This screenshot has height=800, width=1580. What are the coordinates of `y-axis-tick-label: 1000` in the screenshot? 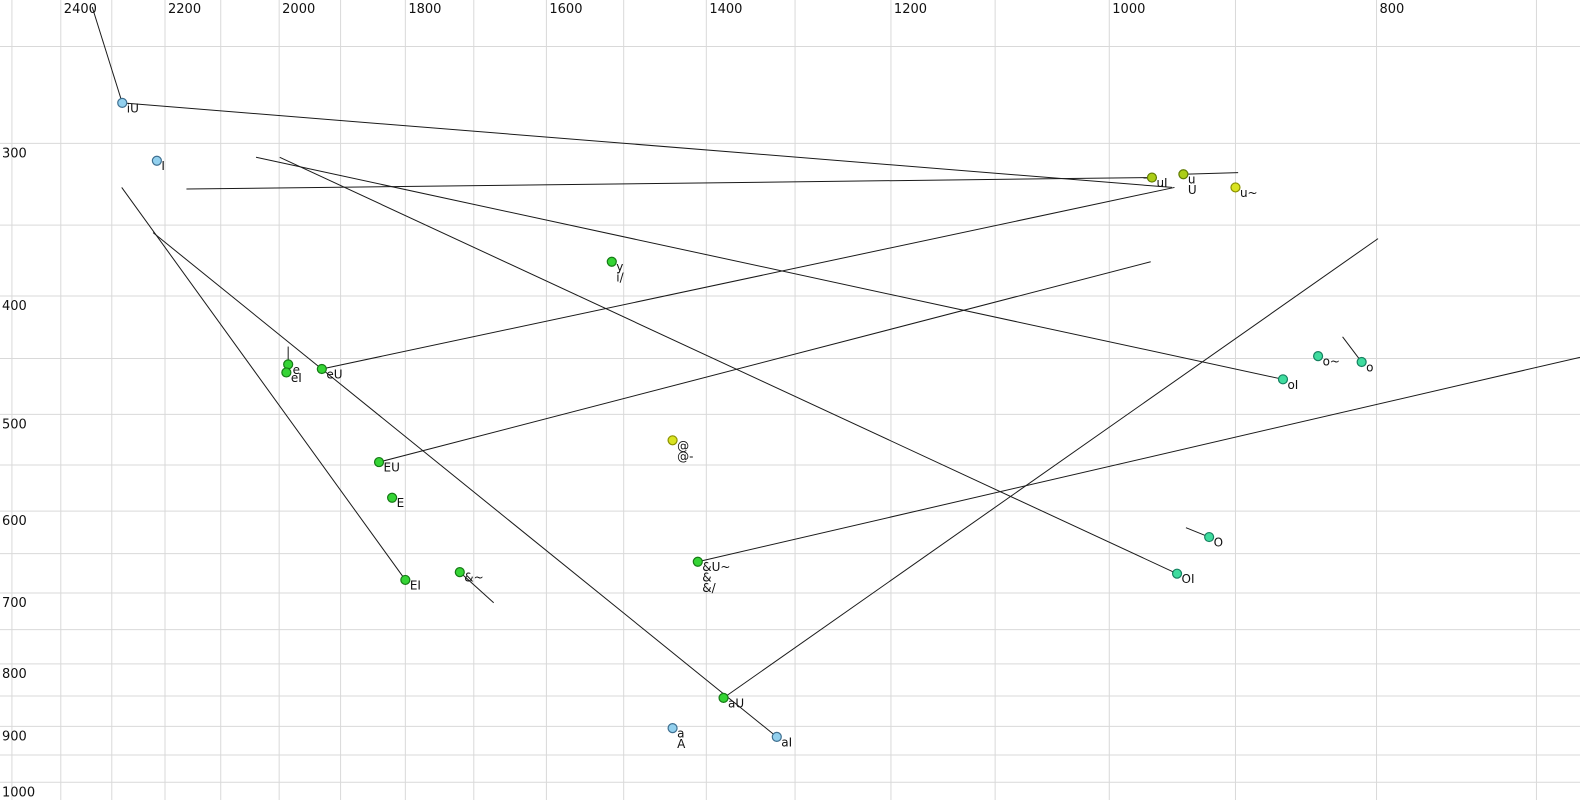 It's located at (18, 792).